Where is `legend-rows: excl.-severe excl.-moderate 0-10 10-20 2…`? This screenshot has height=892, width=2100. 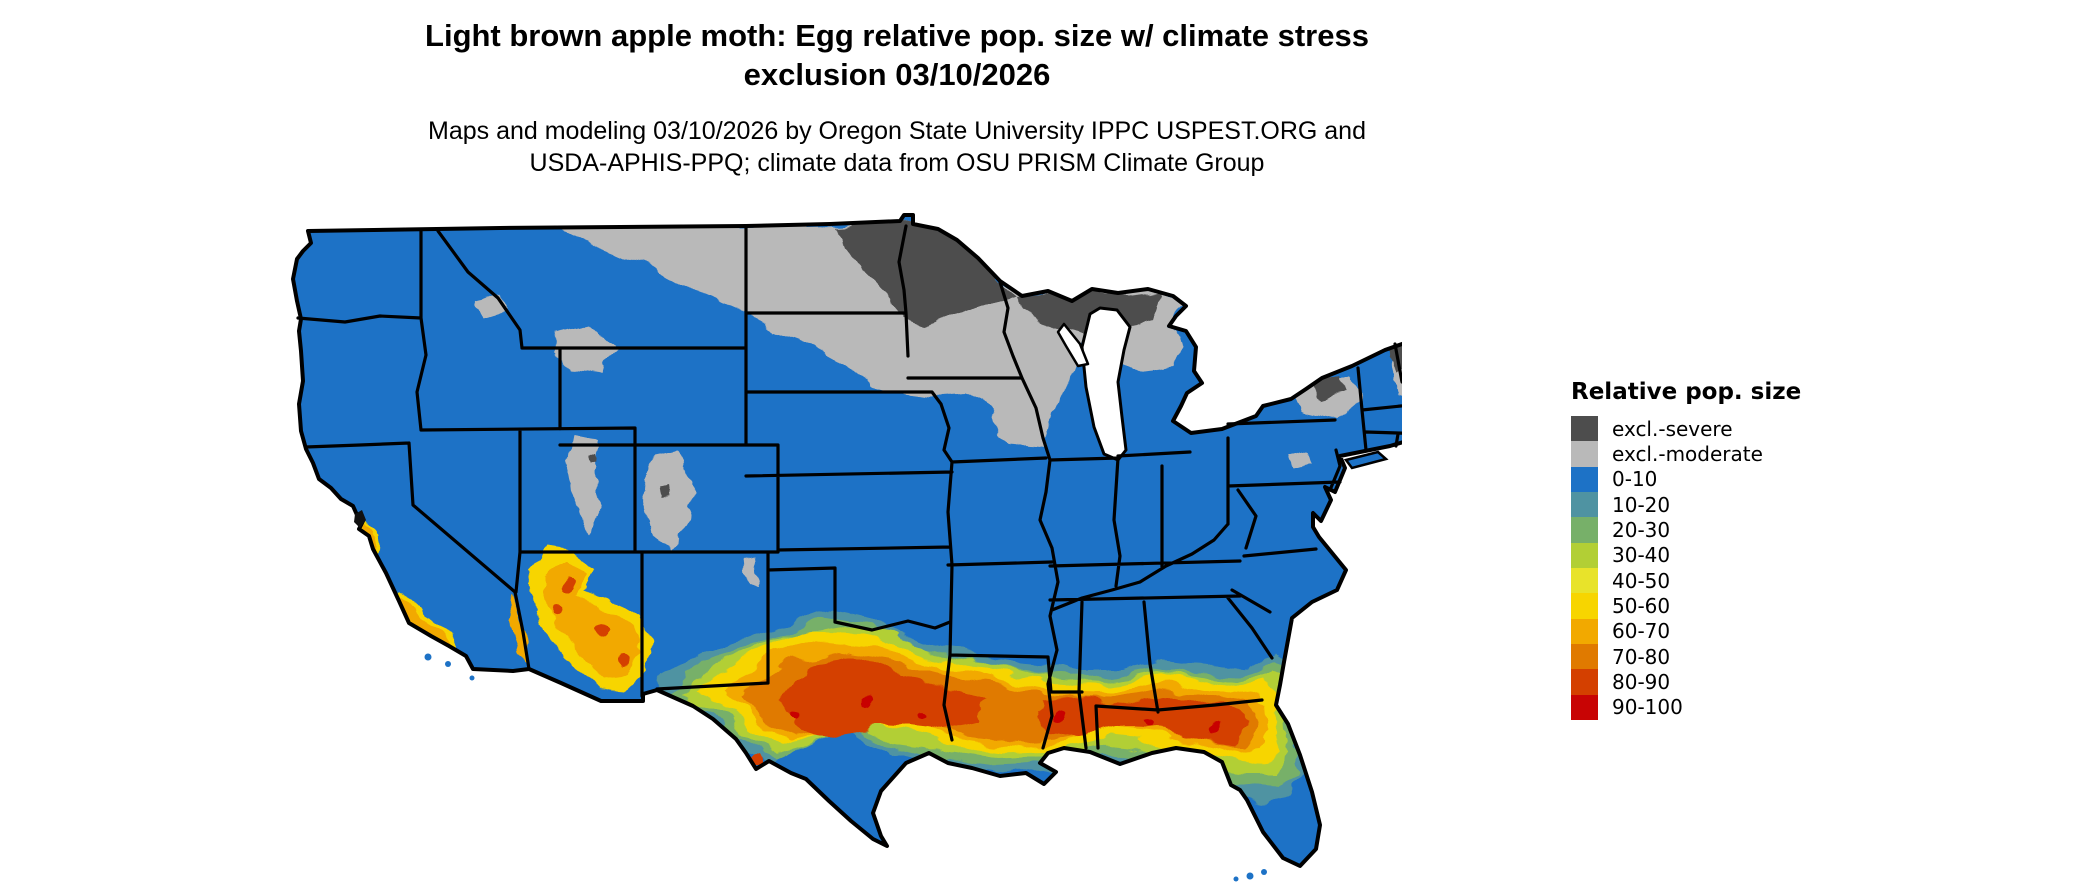
legend-rows: excl.-severe excl.-moderate 0-10 10-20 2… is located at coordinates (1781, 568).